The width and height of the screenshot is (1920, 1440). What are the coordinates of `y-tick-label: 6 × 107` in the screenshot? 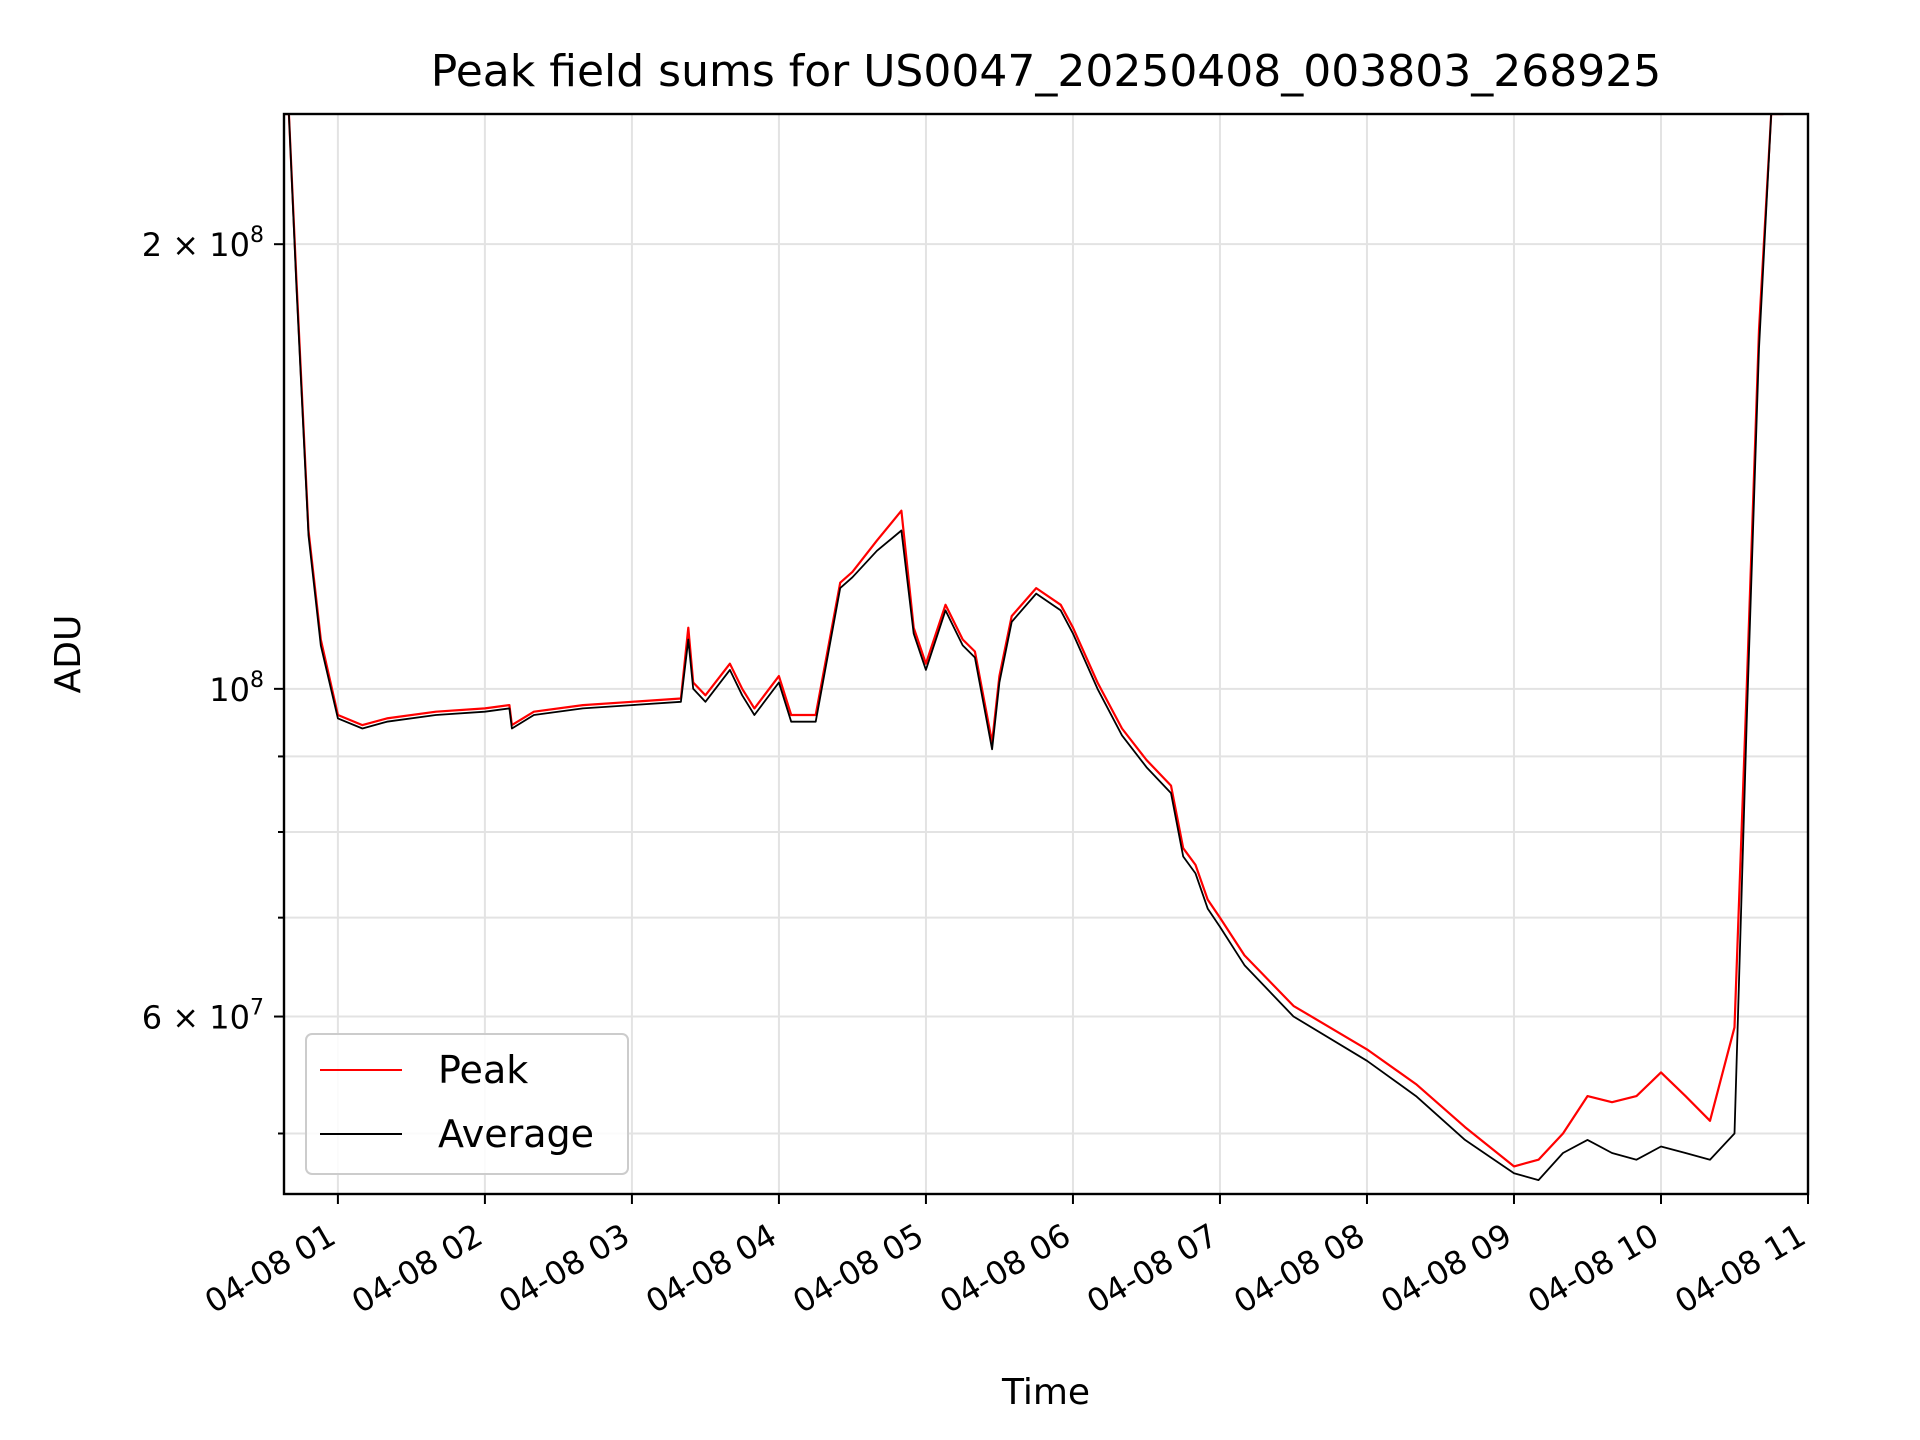 It's located at (203, 1016).